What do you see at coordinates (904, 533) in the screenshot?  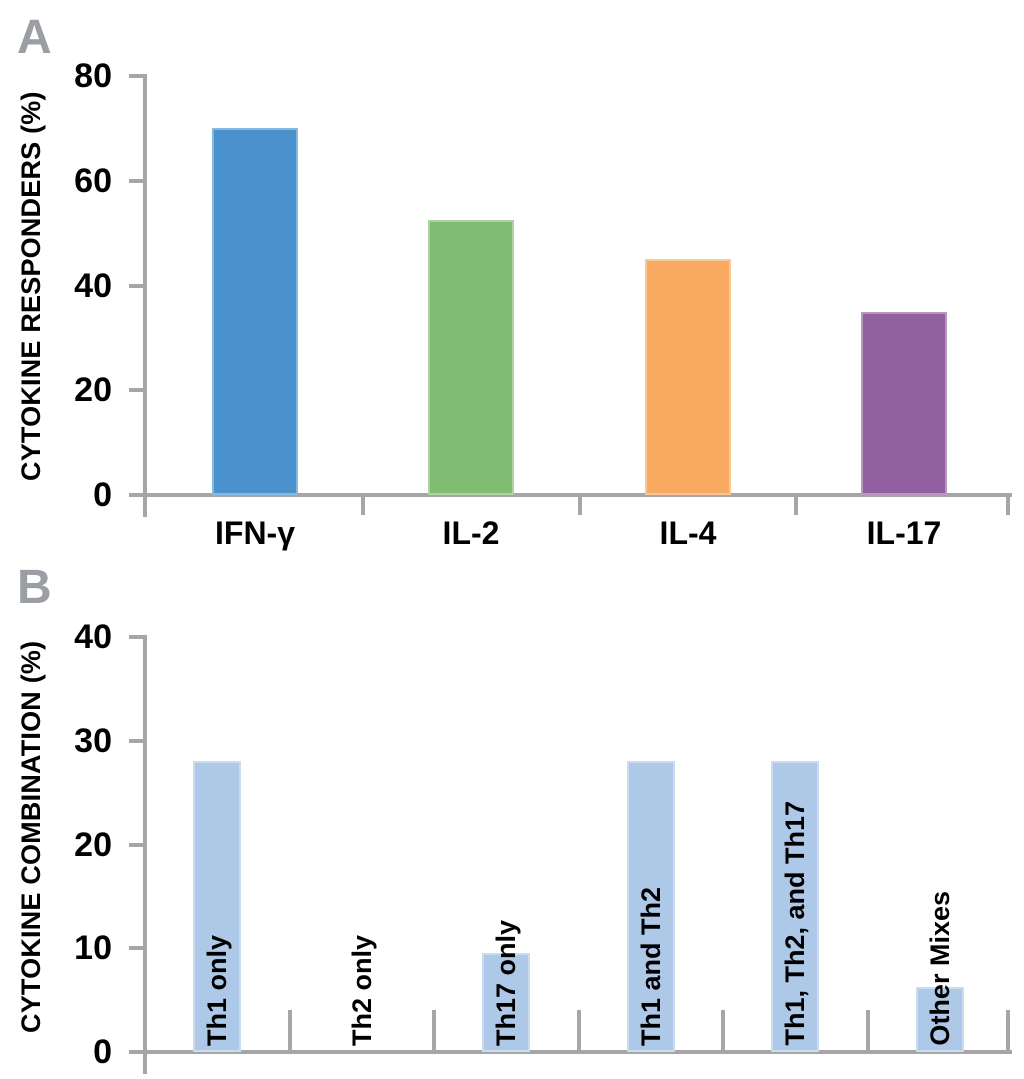 I see `x-category-label: IL-17` at bounding box center [904, 533].